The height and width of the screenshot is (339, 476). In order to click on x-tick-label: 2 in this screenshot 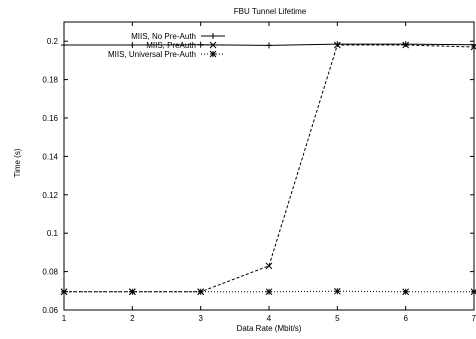, I will do `click(132, 318)`.